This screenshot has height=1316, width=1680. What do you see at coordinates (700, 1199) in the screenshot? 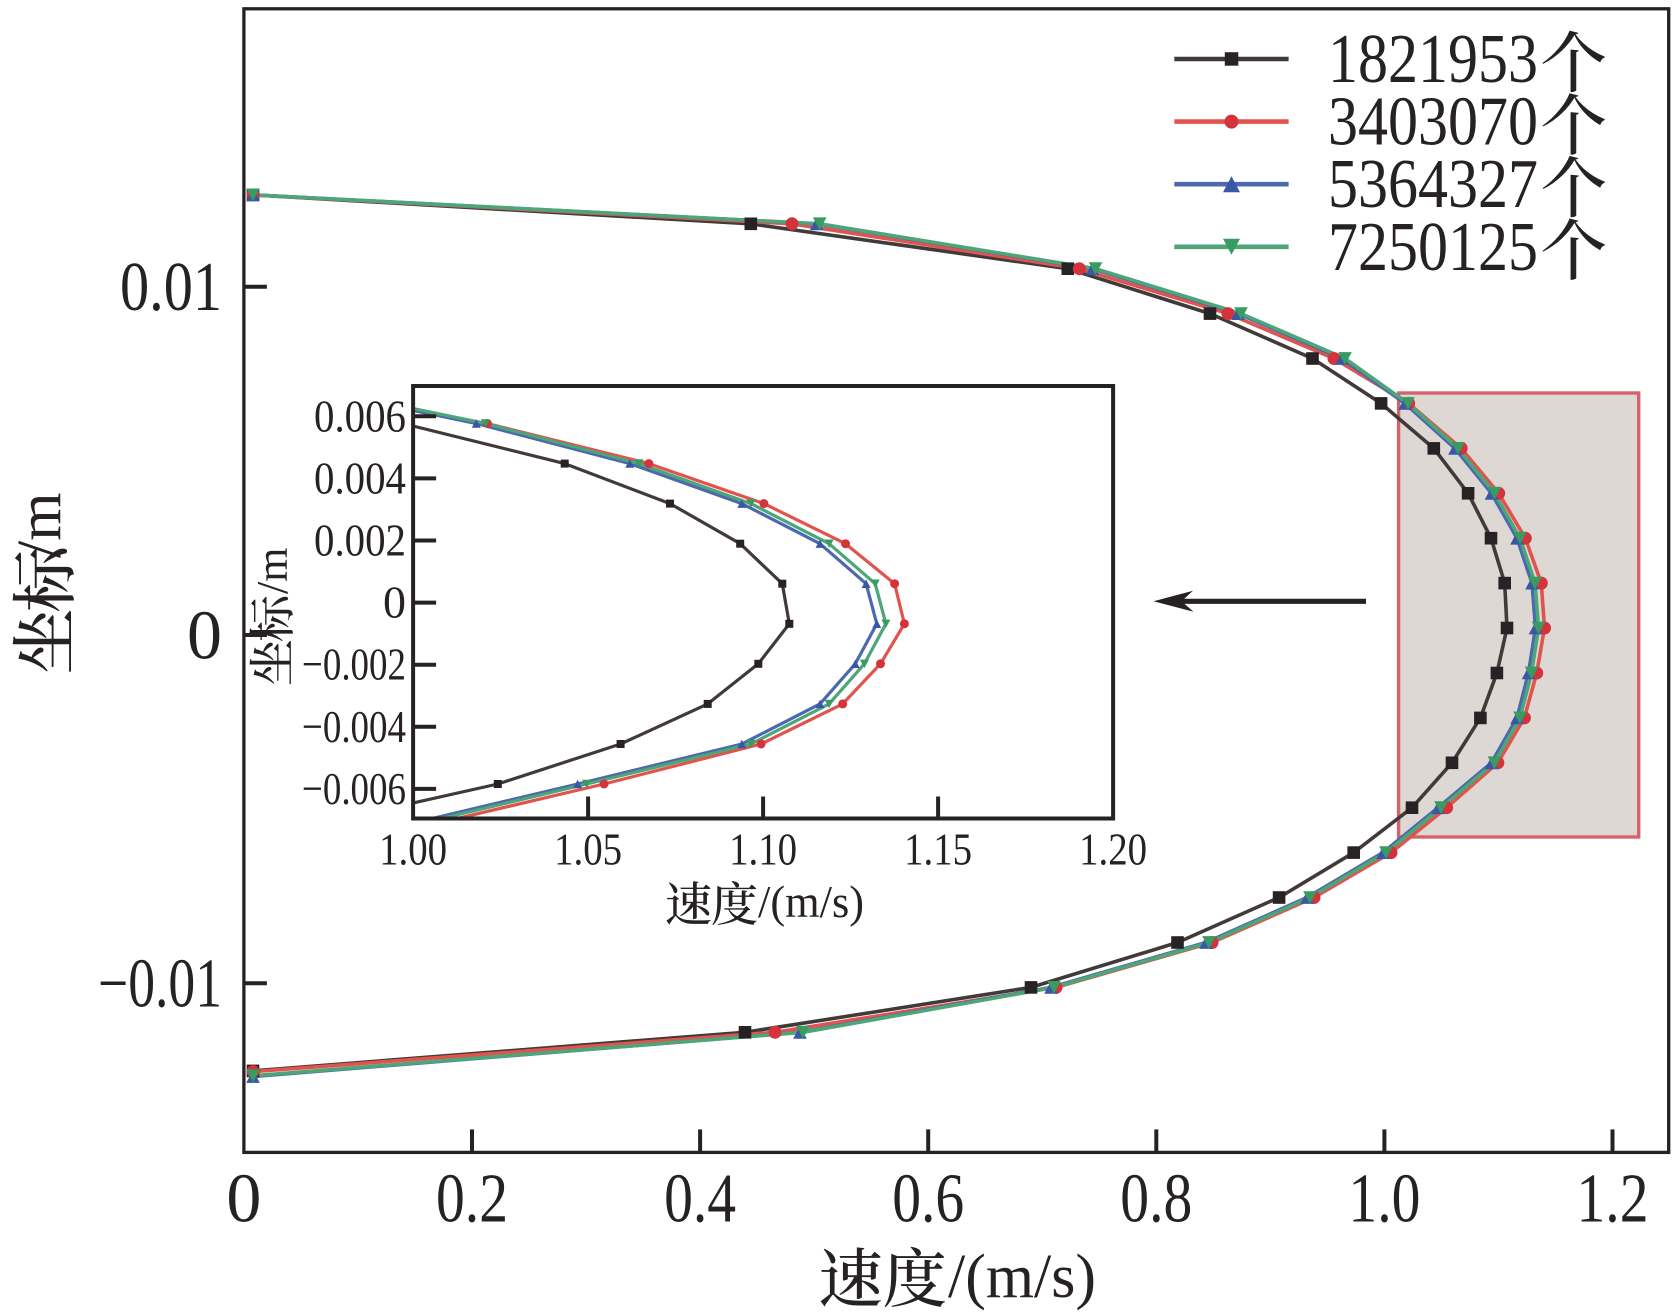
I see `svg-text: 0.4` at bounding box center [700, 1199].